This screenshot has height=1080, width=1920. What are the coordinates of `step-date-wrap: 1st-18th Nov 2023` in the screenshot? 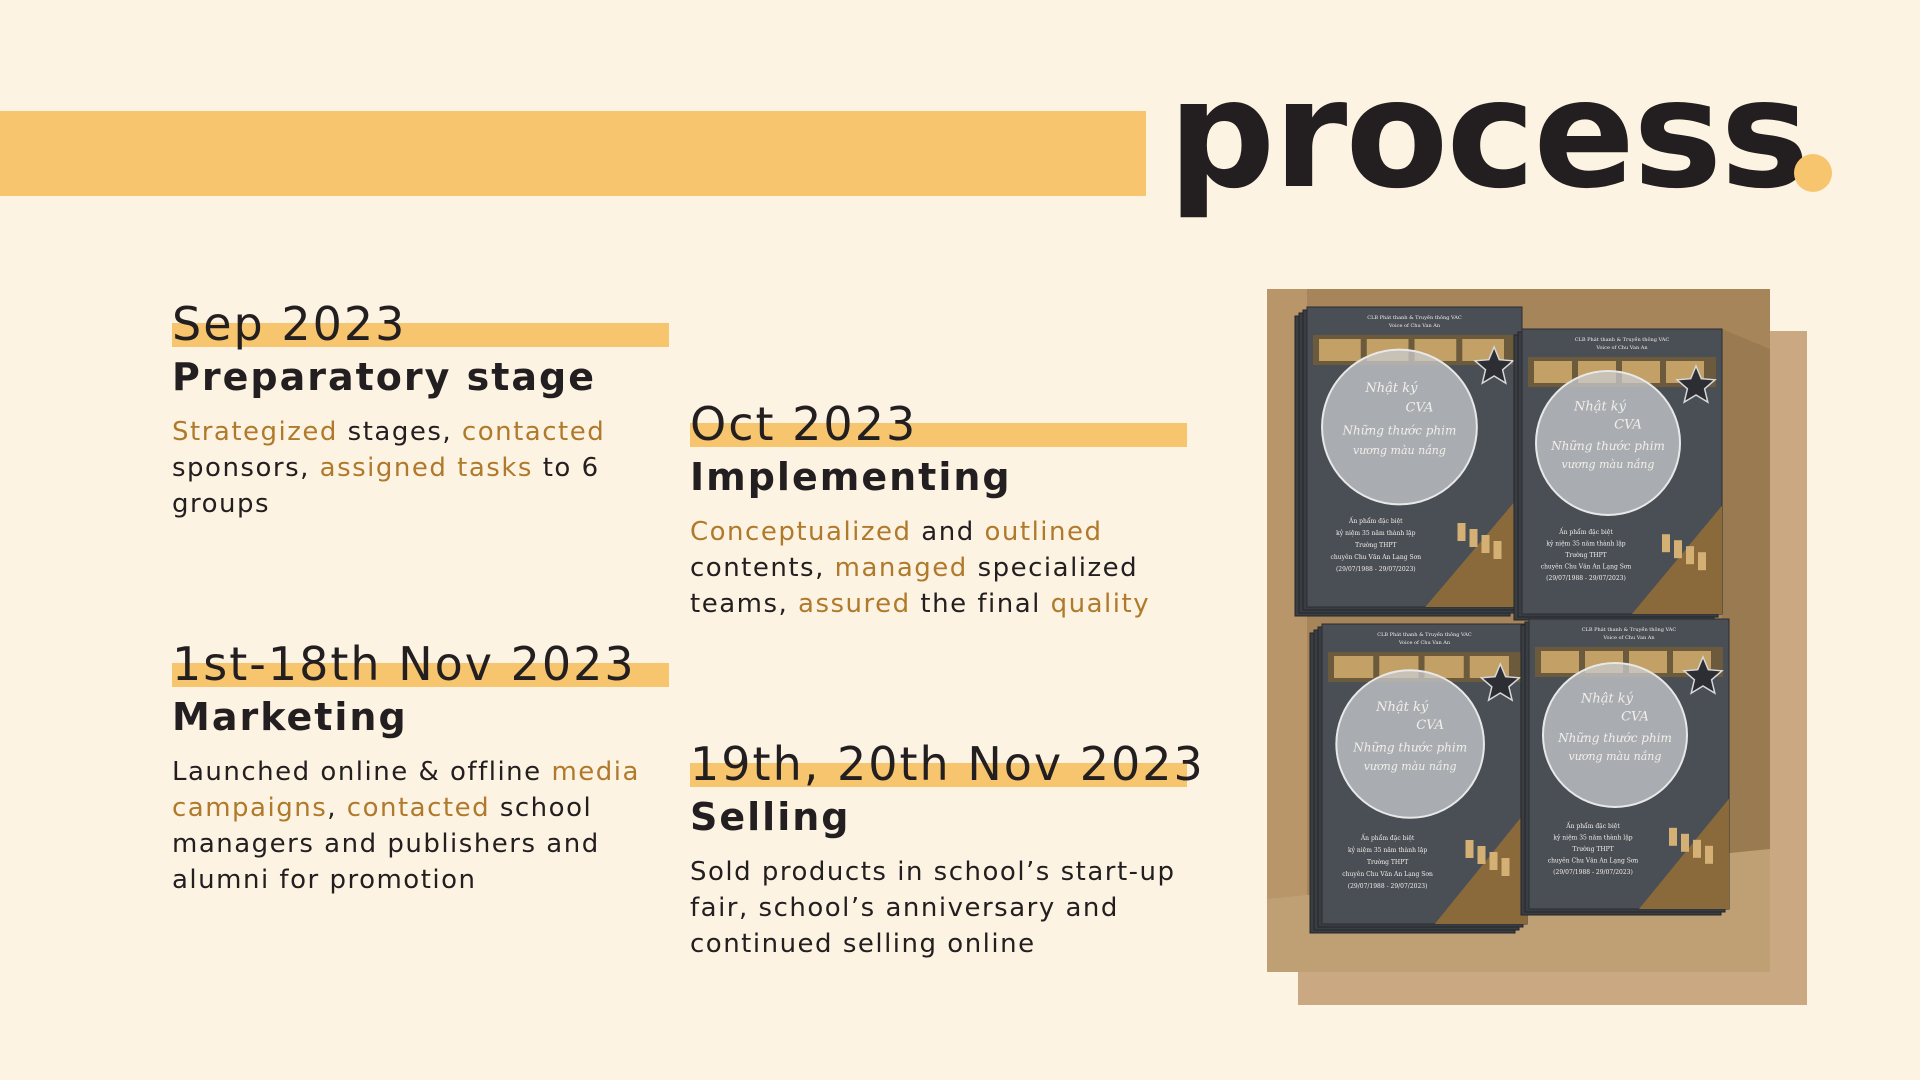 It's located at (432, 664).